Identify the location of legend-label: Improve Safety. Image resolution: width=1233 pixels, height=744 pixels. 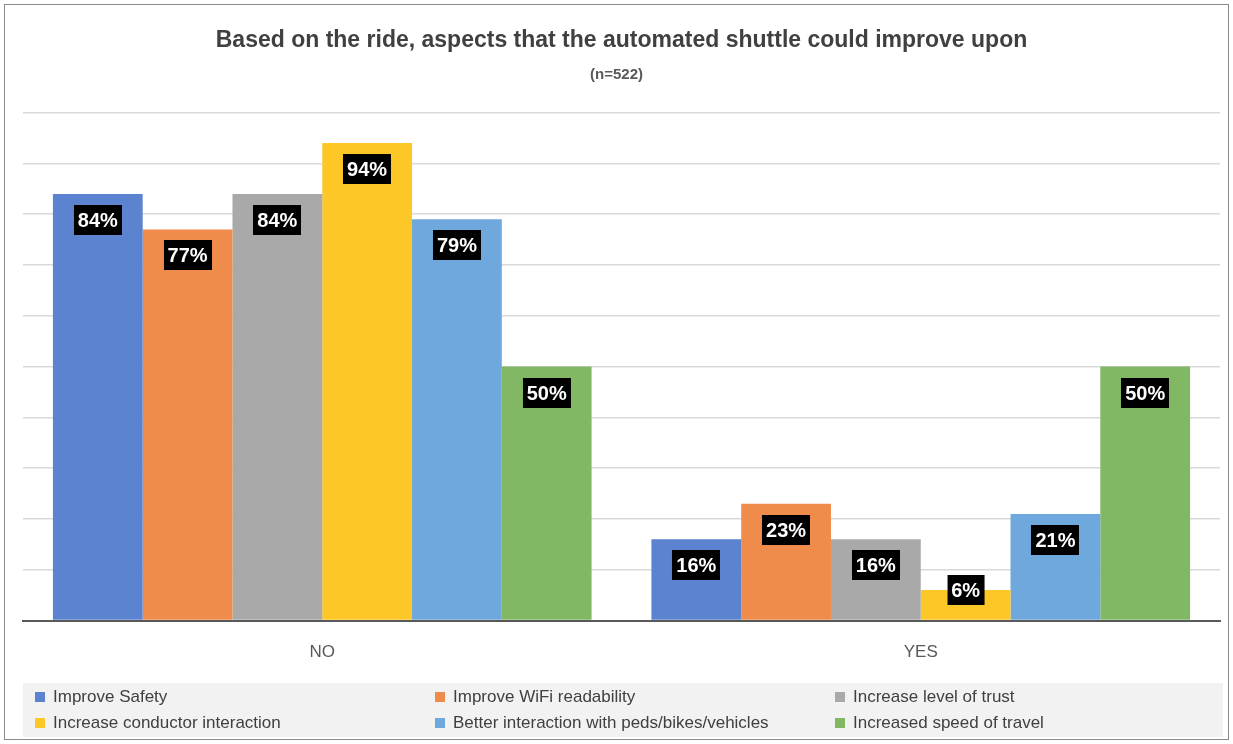
(110, 697).